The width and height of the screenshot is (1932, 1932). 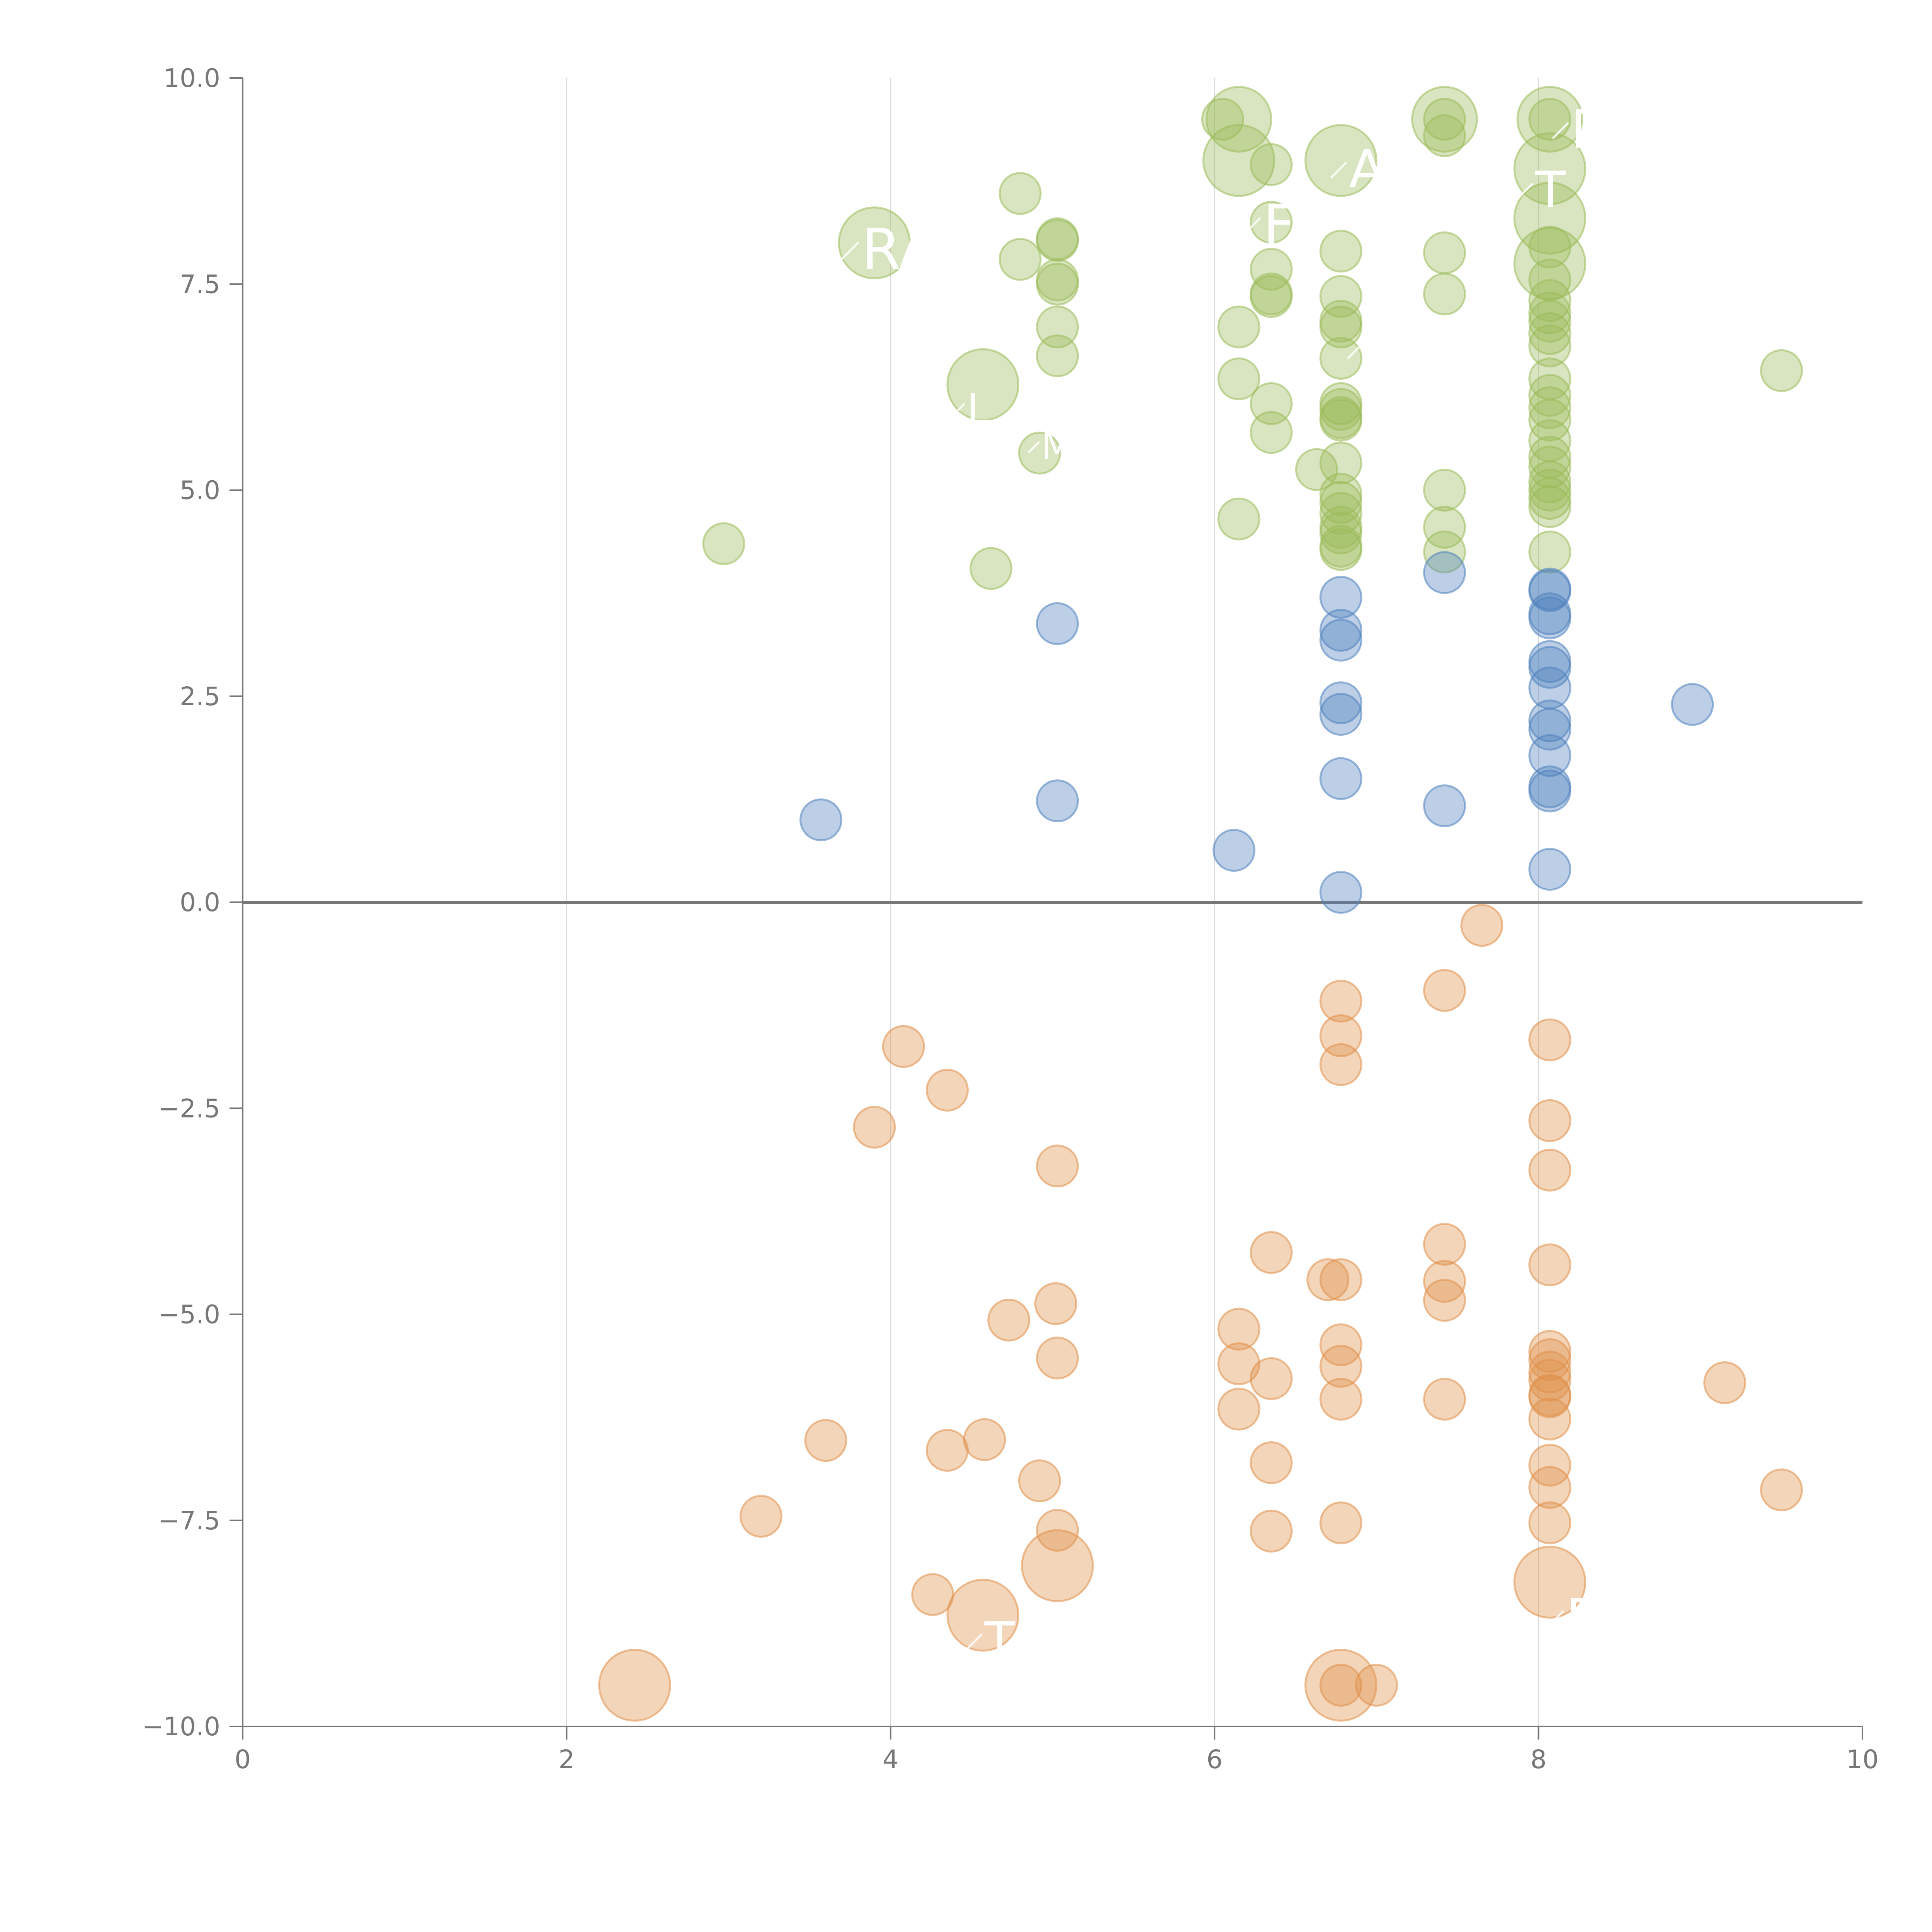 I want to click on y-tick-label: 2.5, so click(x=200, y=696).